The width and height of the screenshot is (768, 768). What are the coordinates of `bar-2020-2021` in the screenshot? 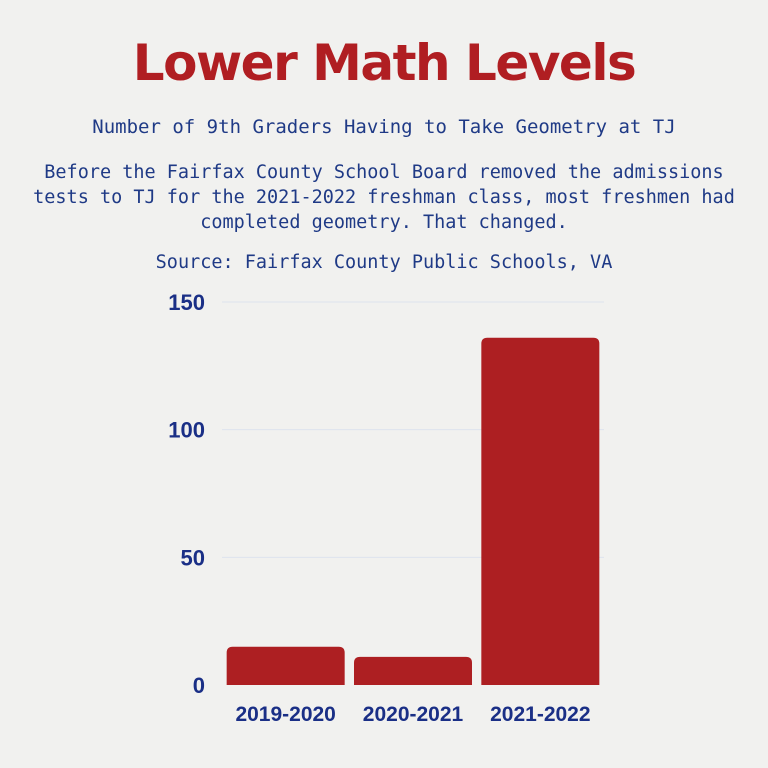 It's located at (413, 670).